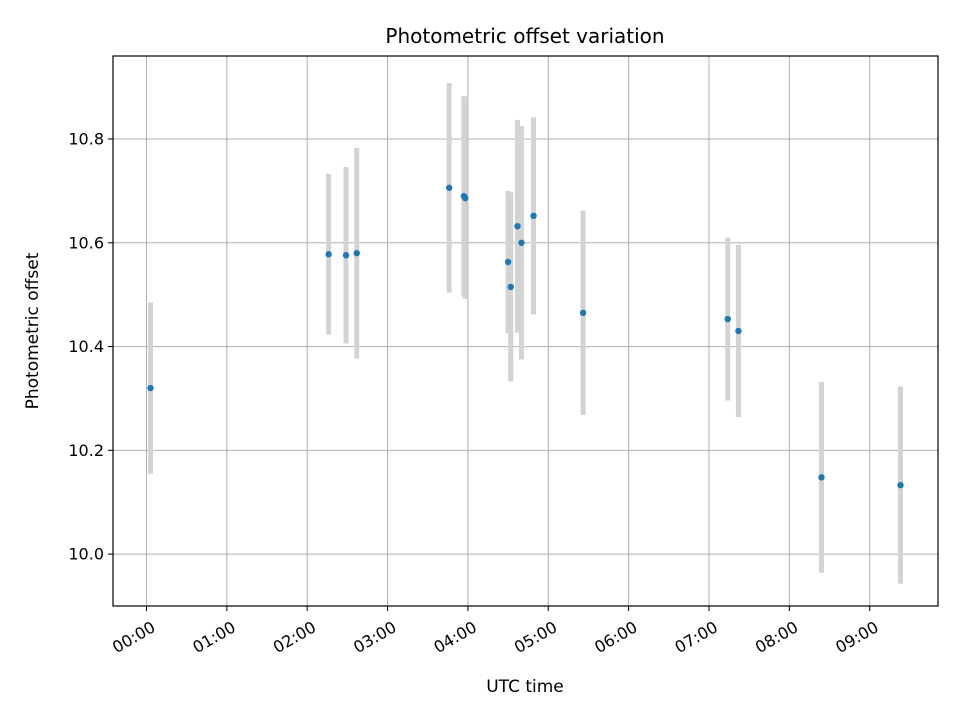 Image resolution: width=960 pixels, height=720 pixels. Describe the element at coordinates (86, 554) in the screenshot. I see `y-tick-label: 10.0` at that location.